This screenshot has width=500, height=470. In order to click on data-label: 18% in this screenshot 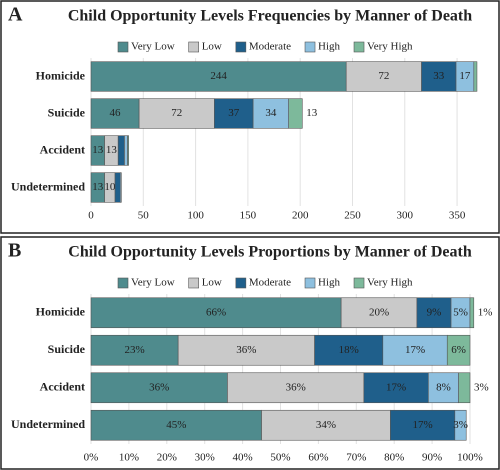, I will do `click(349, 350)`.